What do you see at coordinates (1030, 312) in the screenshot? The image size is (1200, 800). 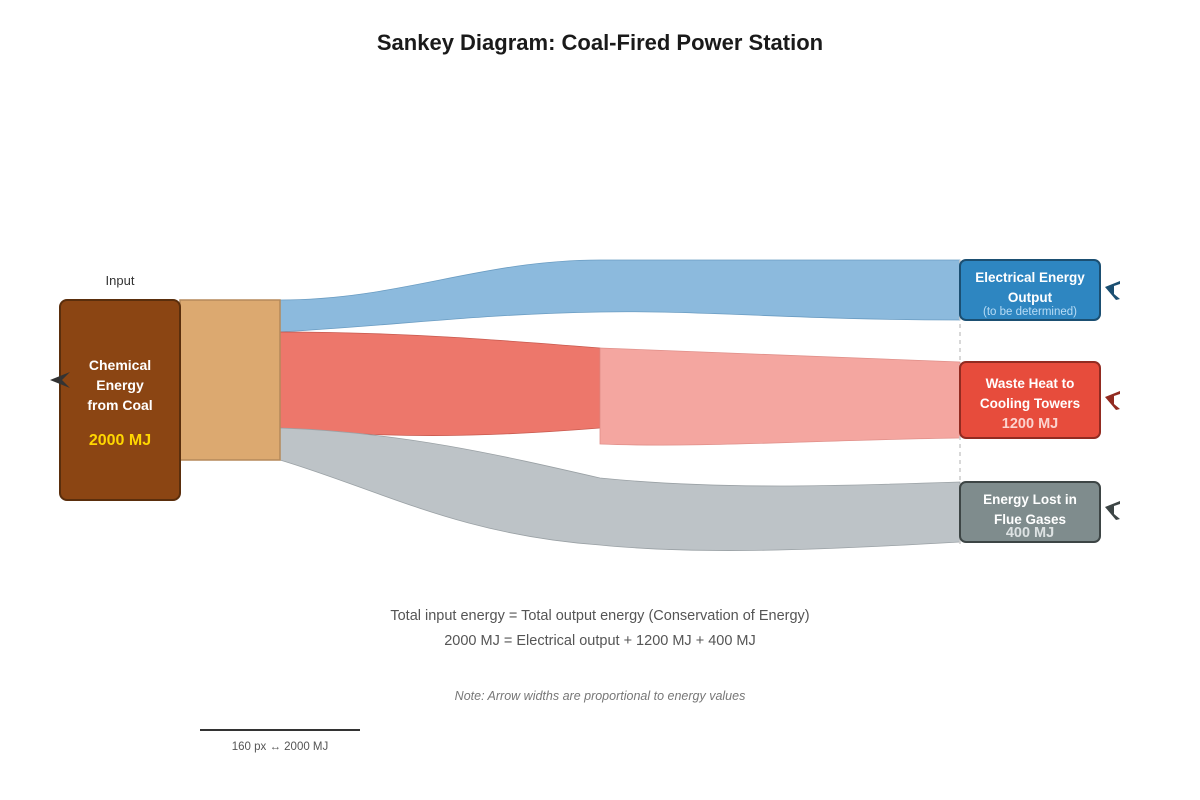 I see `electrical-sub-label: (to be determined)` at bounding box center [1030, 312].